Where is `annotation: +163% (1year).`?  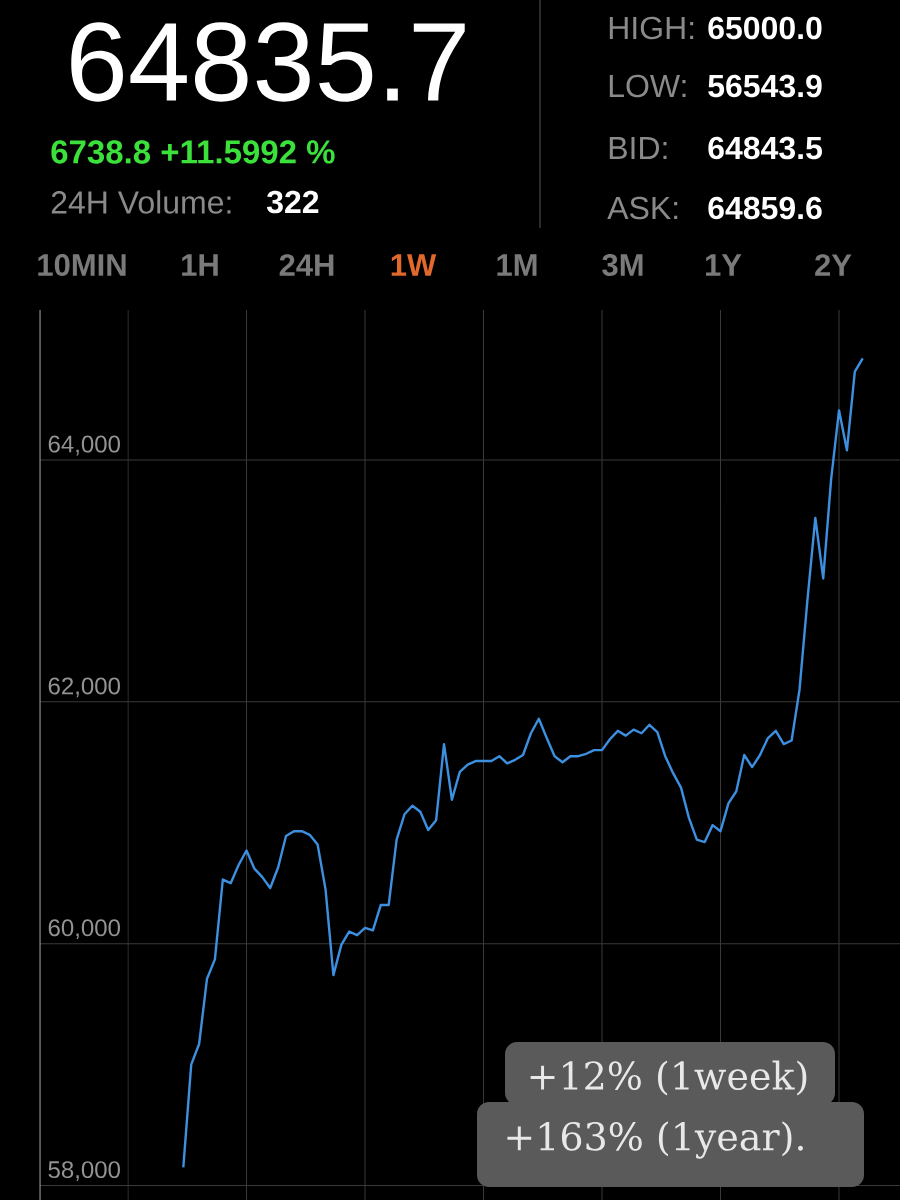
annotation: +163% (1year). is located at coordinates (655, 1140).